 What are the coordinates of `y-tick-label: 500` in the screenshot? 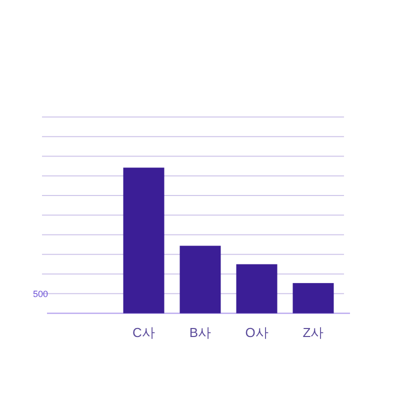 It's located at (40, 294).